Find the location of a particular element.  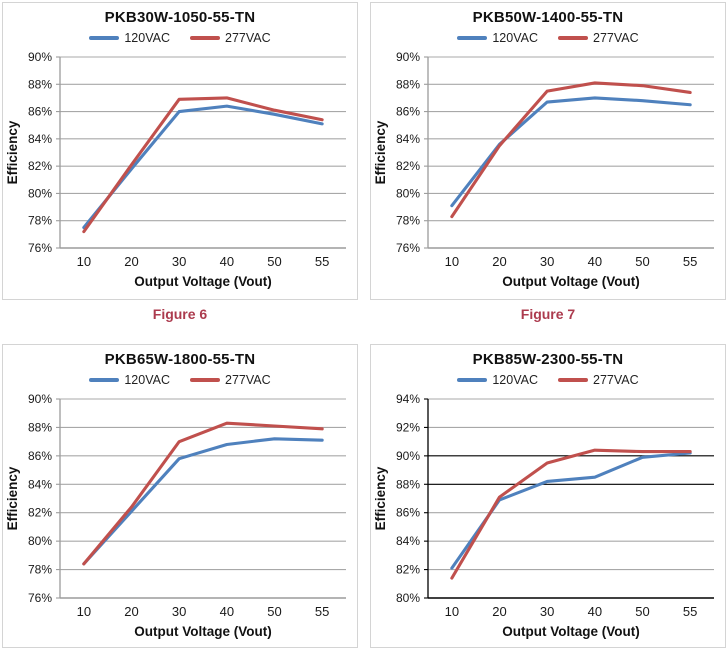

y-tick-label: 94% is located at coordinates (408, 399).